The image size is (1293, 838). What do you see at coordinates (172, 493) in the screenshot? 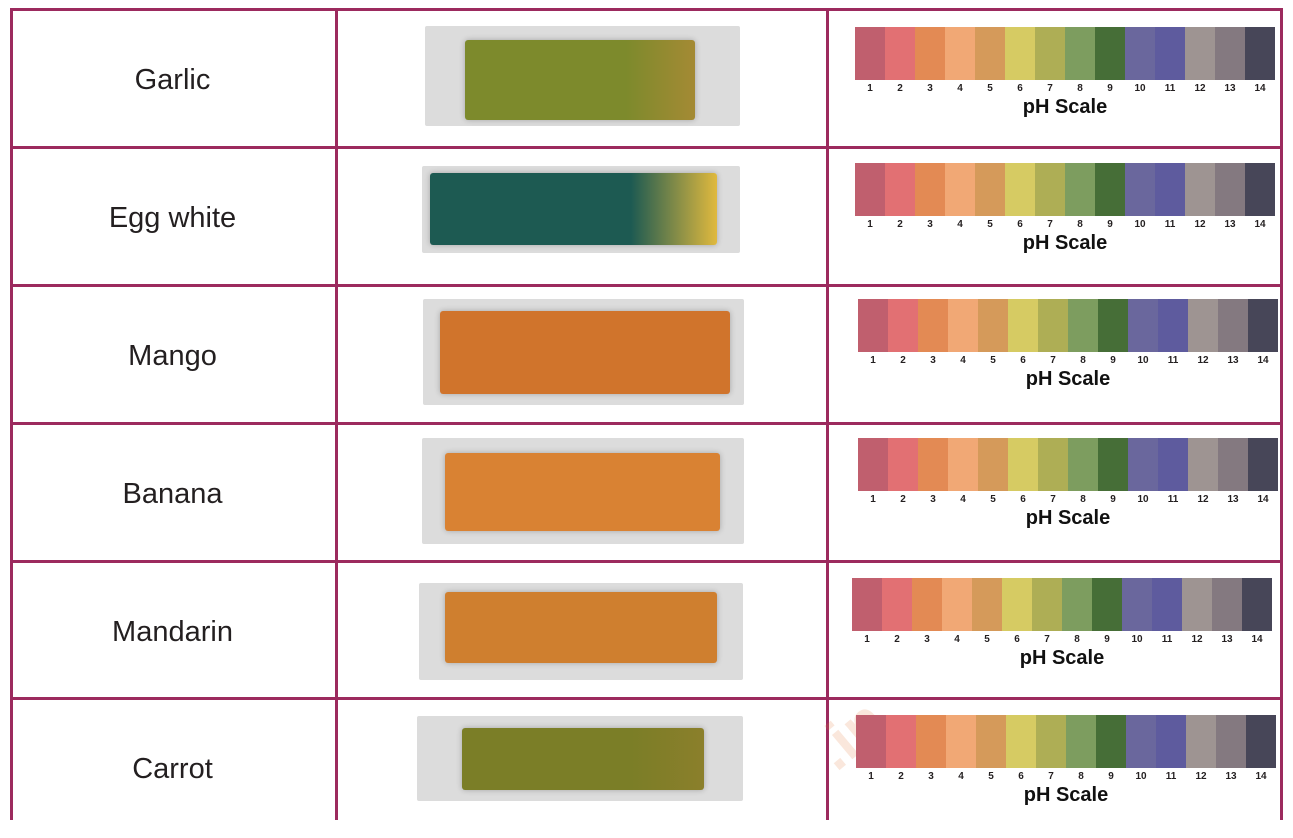
I see `sample-name: Banana` at bounding box center [172, 493].